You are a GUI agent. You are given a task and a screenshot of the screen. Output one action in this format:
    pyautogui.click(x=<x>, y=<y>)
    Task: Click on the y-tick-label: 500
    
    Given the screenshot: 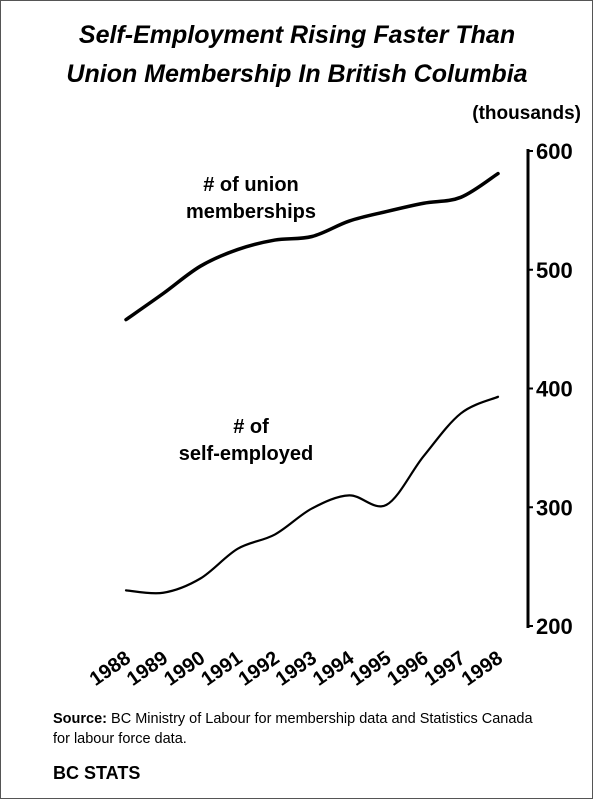 What is the action you would take?
    pyautogui.click(x=554, y=270)
    